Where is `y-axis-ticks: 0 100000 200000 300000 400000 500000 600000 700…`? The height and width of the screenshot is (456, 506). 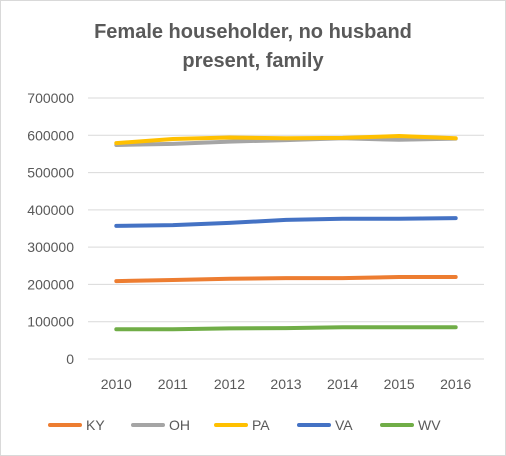 y-axis-ticks: 0 100000 200000 300000 400000 500000 600000 700… is located at coordinates (50, 228).